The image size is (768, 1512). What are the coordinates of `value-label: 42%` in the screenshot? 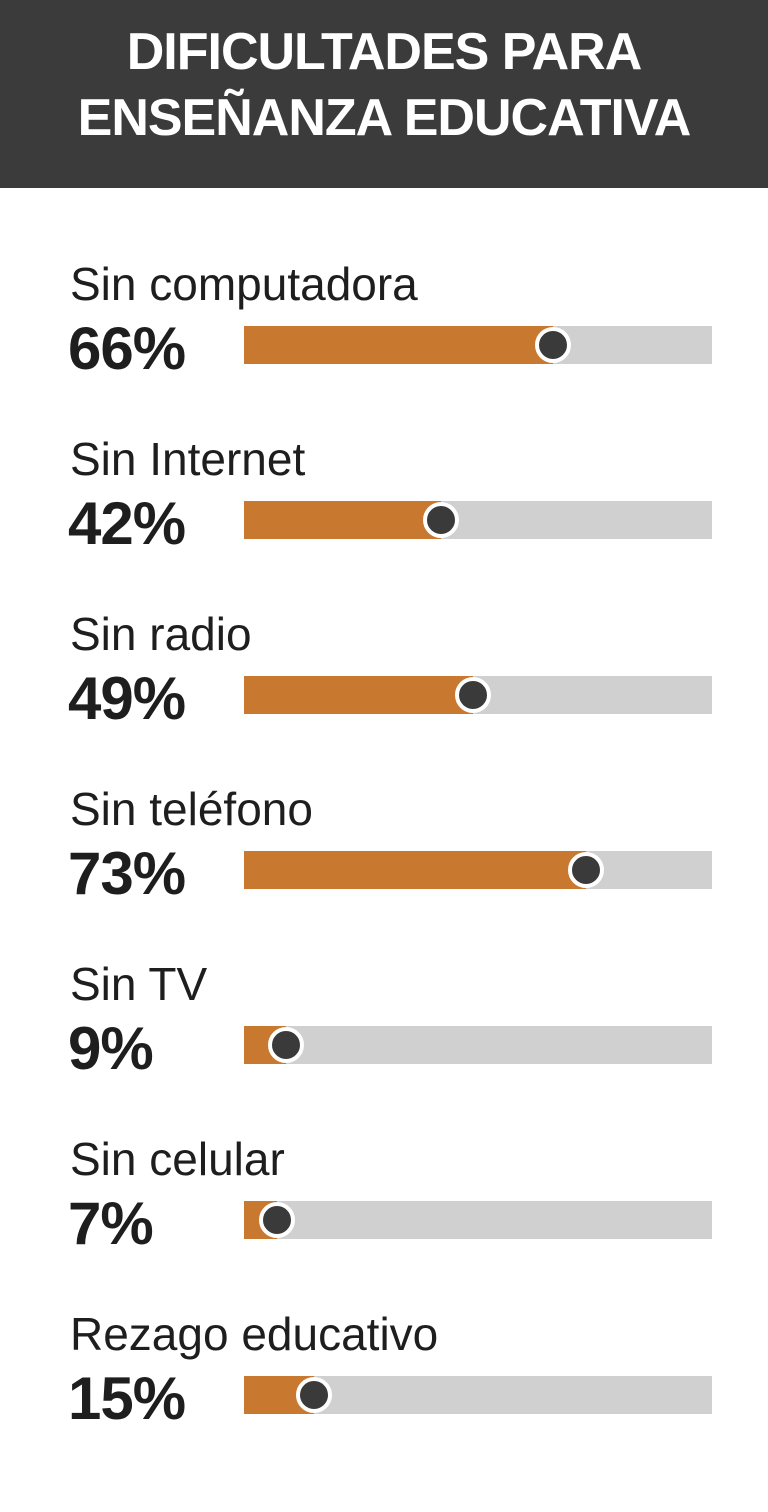 It's located at (127, 523).